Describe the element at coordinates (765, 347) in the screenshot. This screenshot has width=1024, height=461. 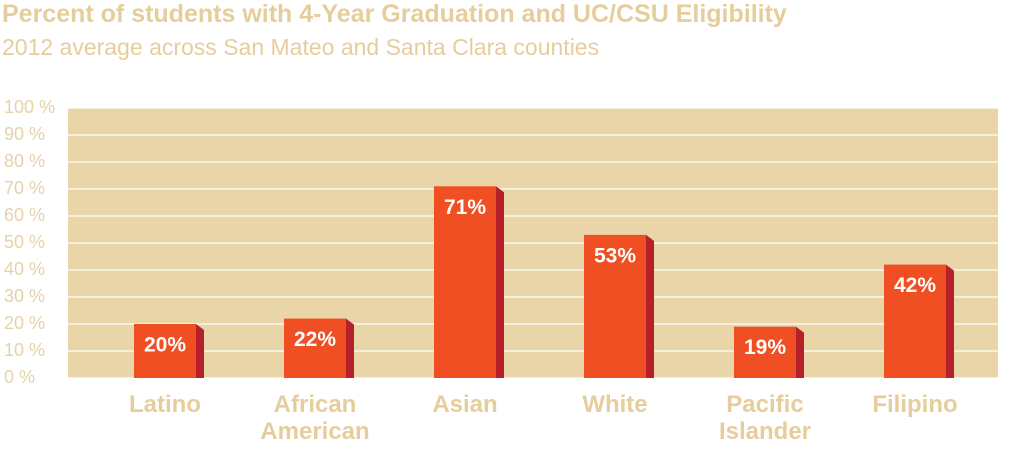
I see `value-label: 19%` at that location.